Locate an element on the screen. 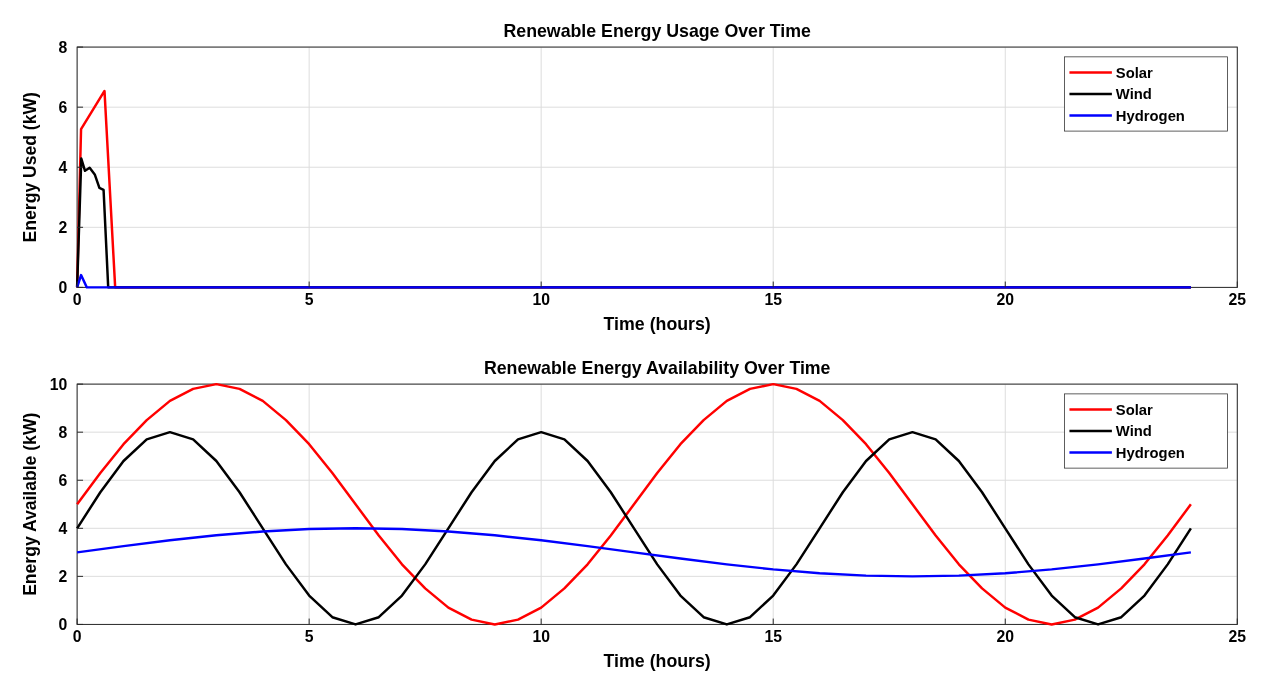 The width and height of the screenshot is (1268, 693). chart-title: Renewable Energy Usage Over Time is located at coordinates (657, 31).